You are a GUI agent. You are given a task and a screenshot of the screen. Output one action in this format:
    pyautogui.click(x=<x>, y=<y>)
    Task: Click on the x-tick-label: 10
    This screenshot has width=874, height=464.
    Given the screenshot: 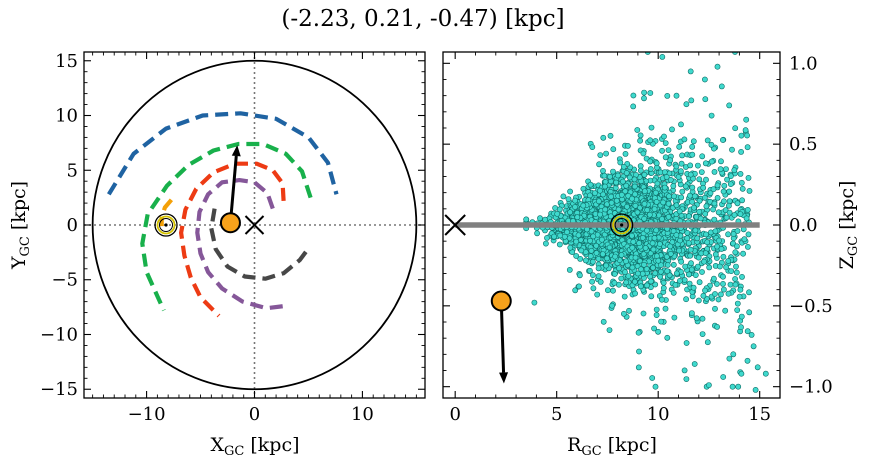 What is the action you would take?
    pyautogui.click(x=362, y=414)
    